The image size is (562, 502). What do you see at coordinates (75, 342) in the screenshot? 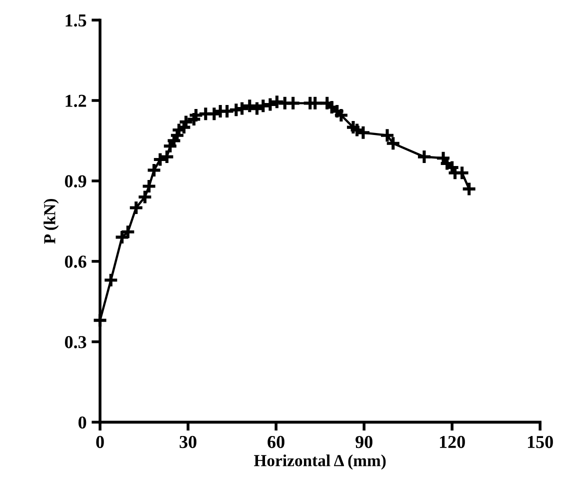
I see `y-tick-label: 0.3` at bounding box center [75, 342].